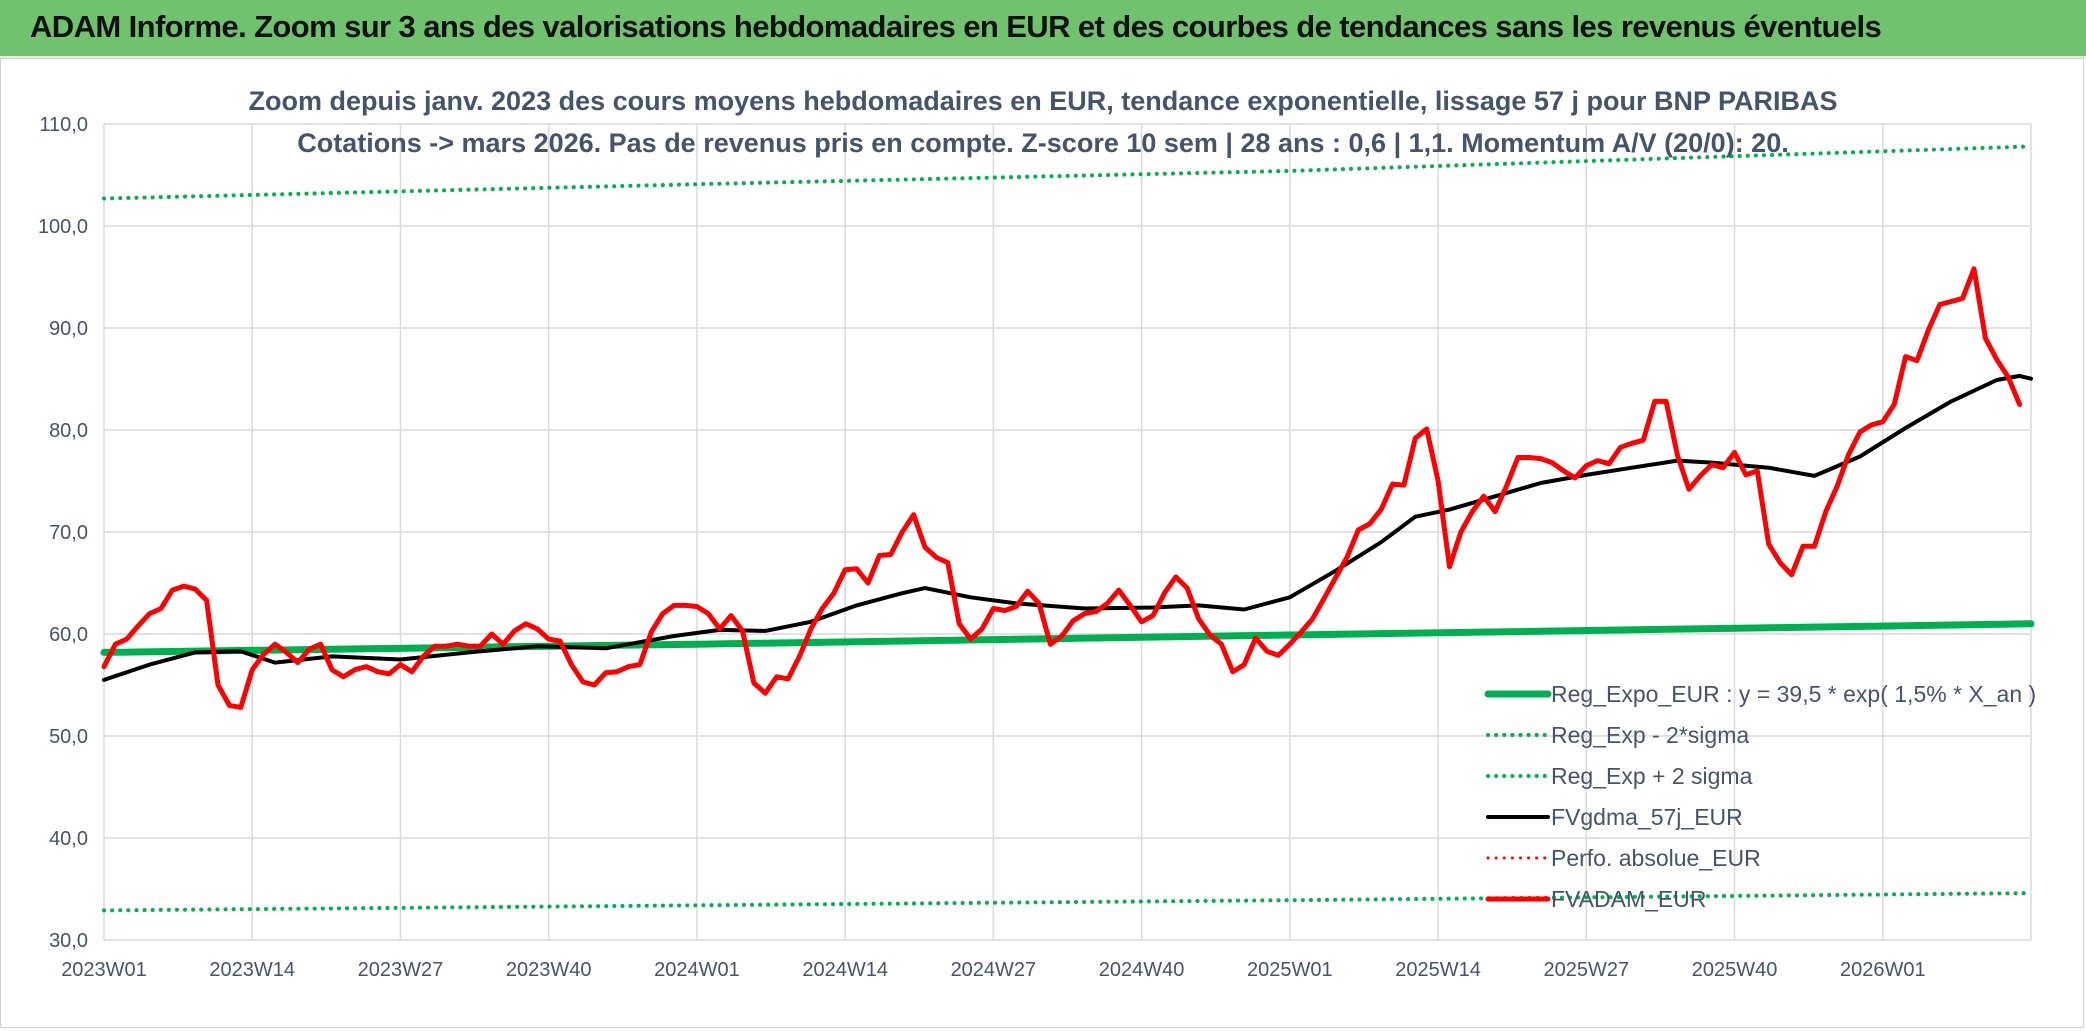 The height and width of the screenshot is (1031, 2086). I want to click on y-tick-label: 40,0, so click(68, 839).